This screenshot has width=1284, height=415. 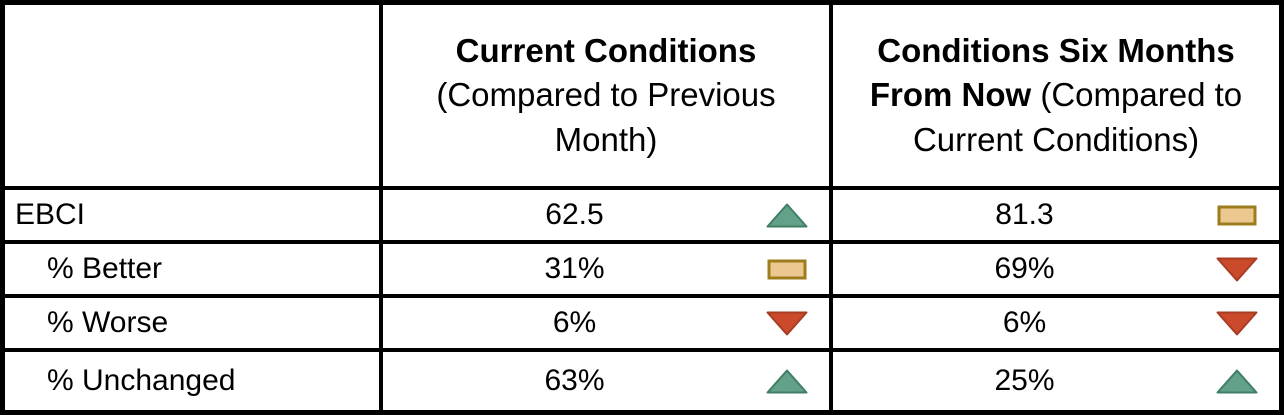 What do you see at coordinates (1056, 325) in the screenshot?
I see `worse-six-months-cell: 6%` at bounding box center [1056, 325].